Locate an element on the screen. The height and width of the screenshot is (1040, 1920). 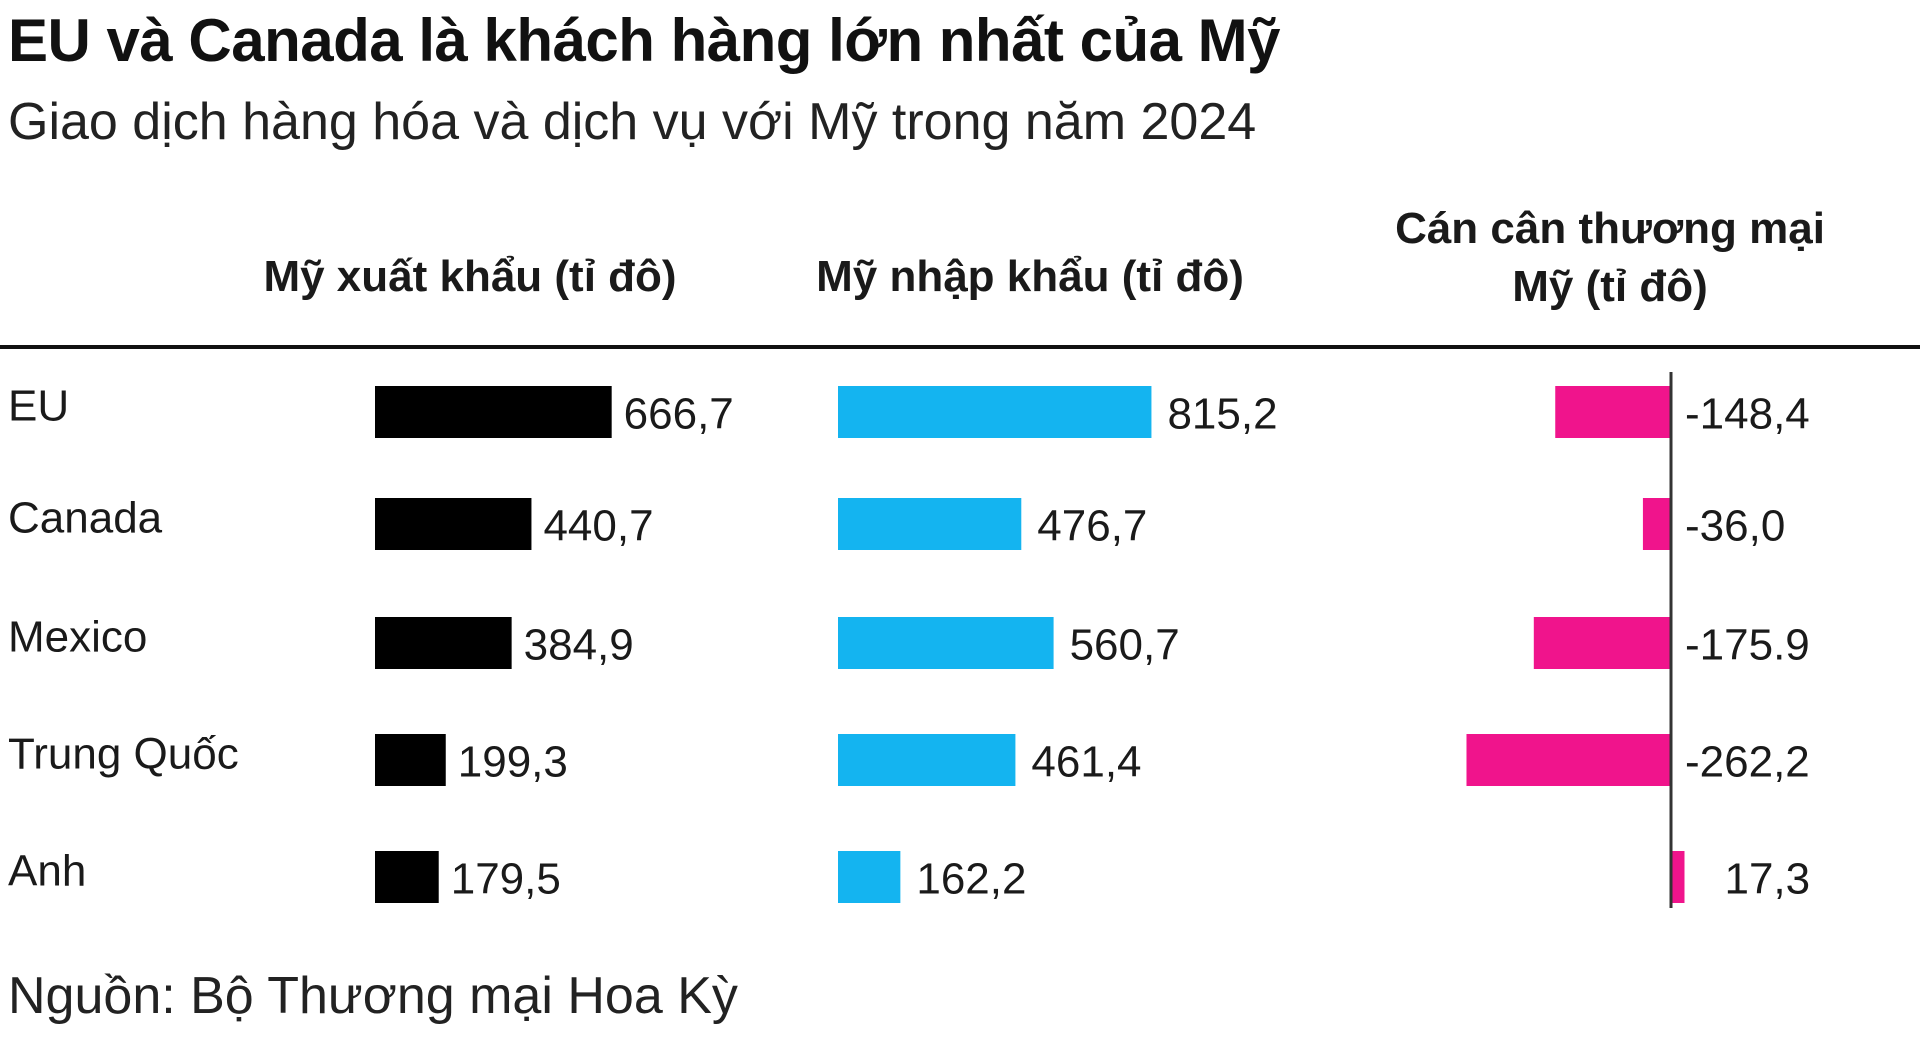
import-bar-mexico is located at coordinates (946, 643).